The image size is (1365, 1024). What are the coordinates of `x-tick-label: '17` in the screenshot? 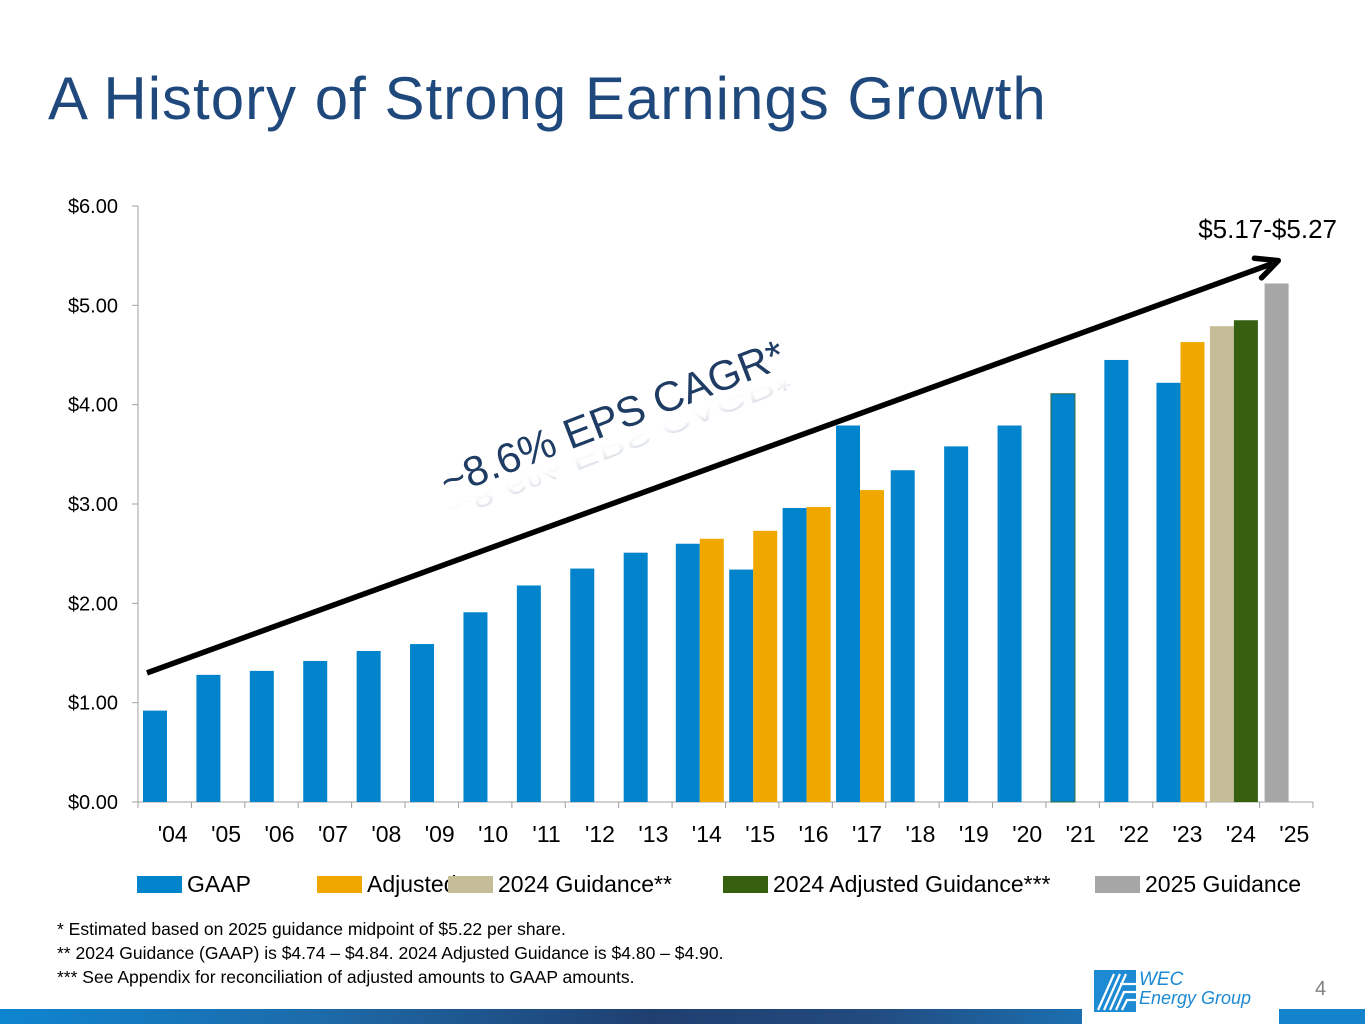 It's located at (867, 834).